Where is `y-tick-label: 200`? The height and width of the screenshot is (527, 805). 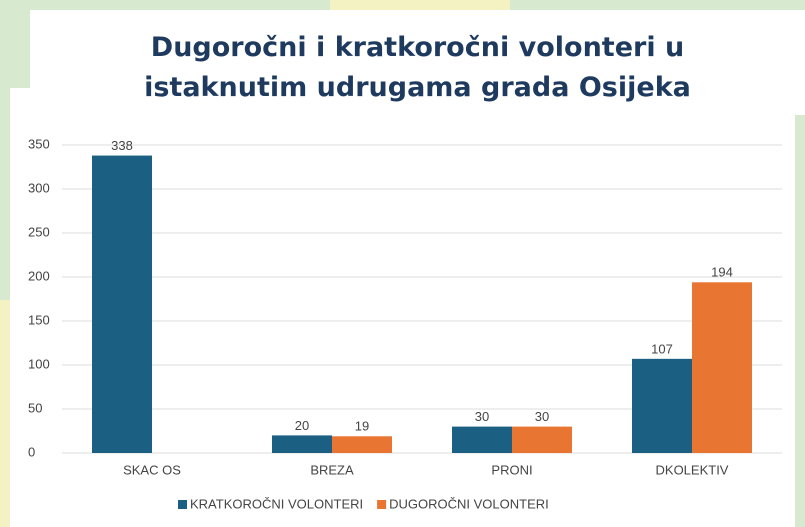 y-tick-label: 200 is located at coordinates (39, 275).